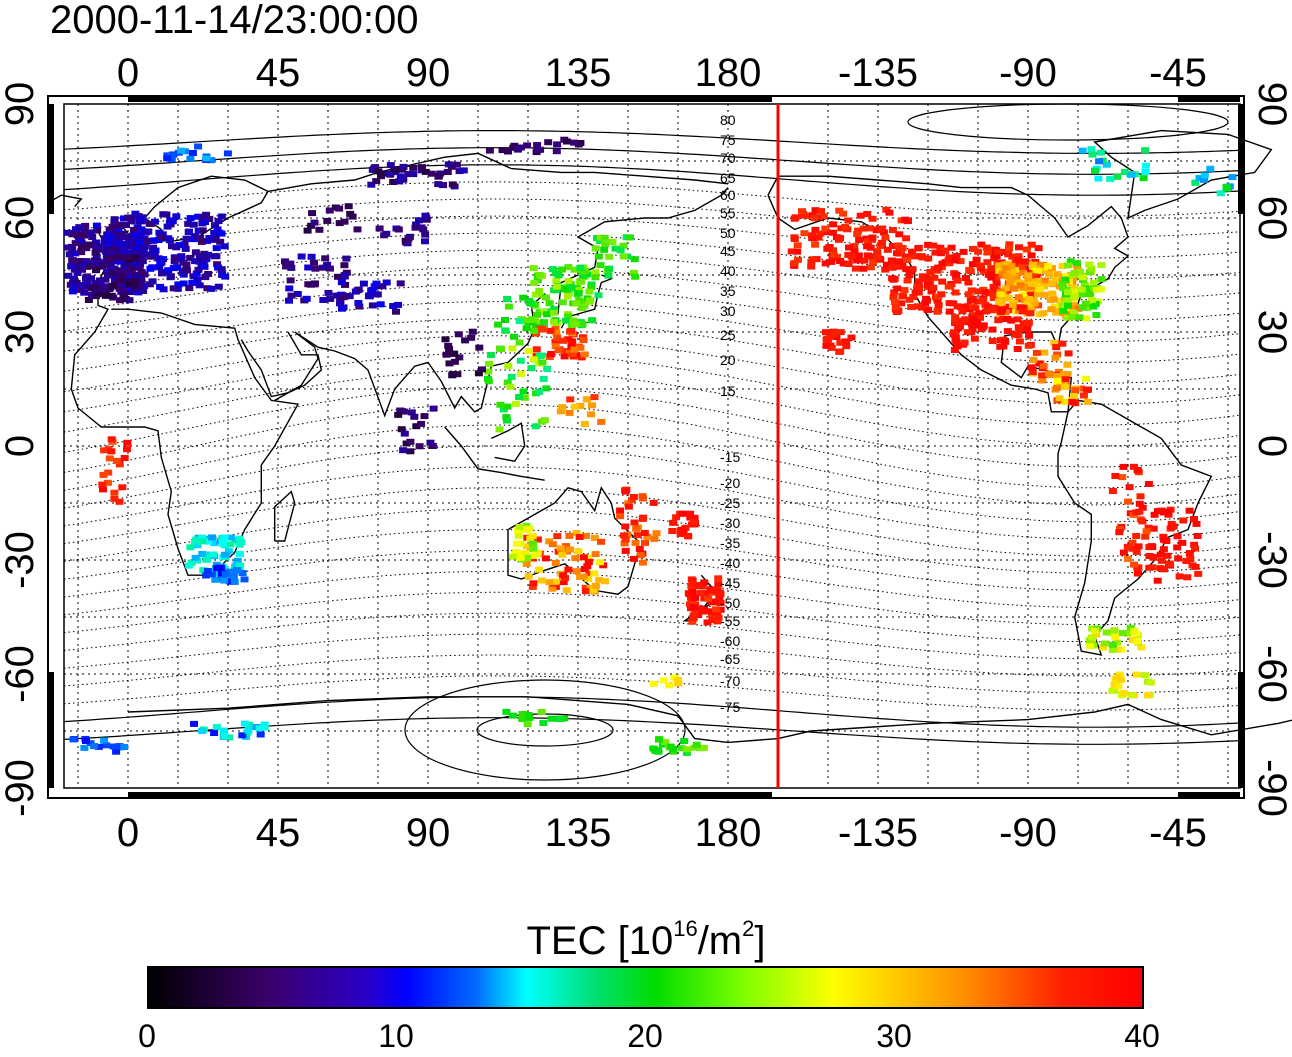 The height and width of the screenshot is (1057, 1292). I want to click on top-longitude-label: 0, so click(128, 73).